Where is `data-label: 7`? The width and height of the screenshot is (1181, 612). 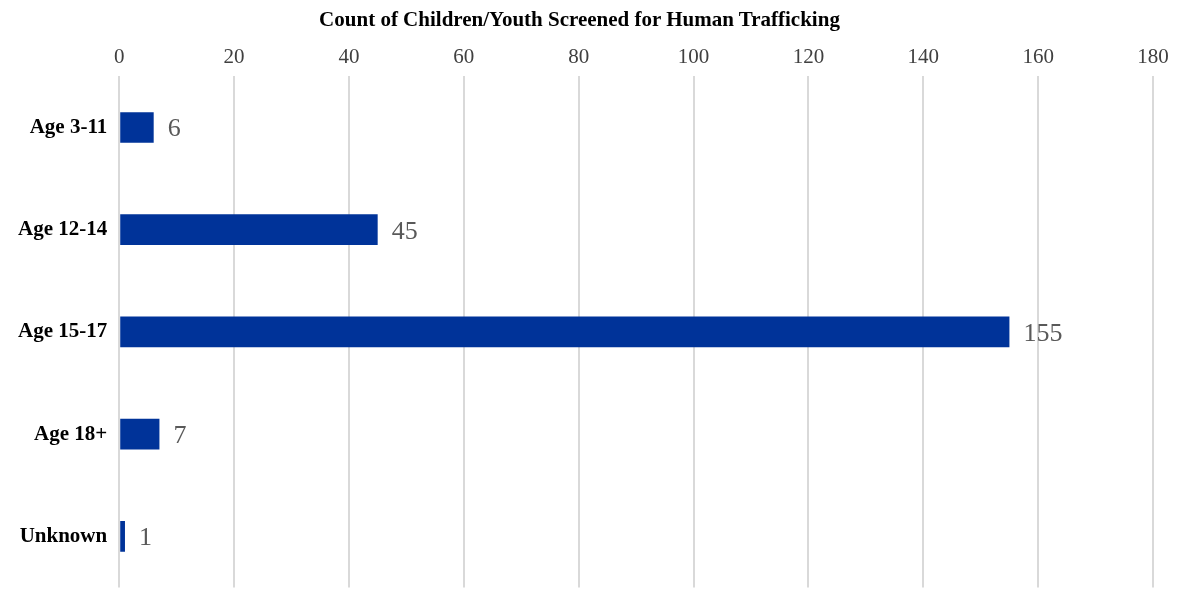
data-label: 7 is located at coordinates (180, 434).